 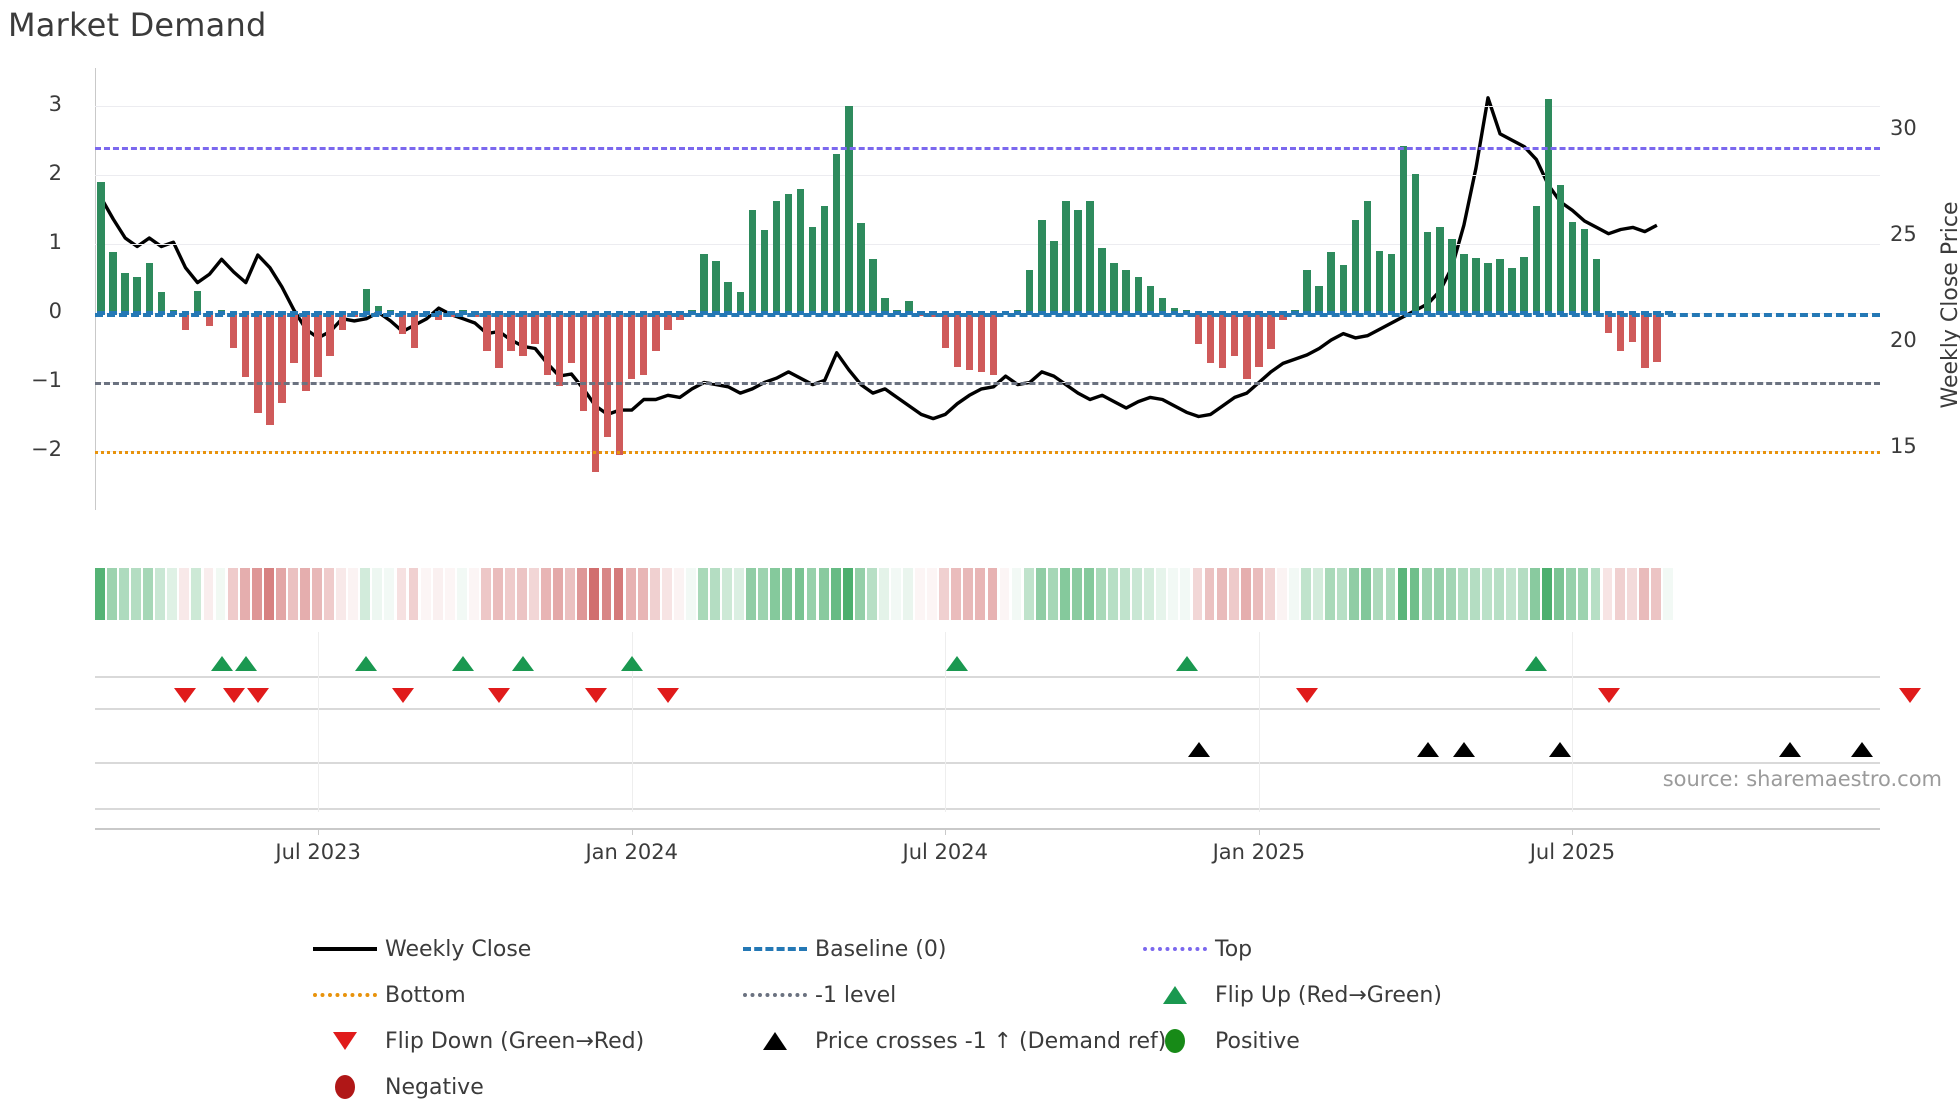 What do you see at coordinates (1259, 852) in the screenshot?
I see `x-tick-label: Jan 2025` at bounding box center [1259, 852].